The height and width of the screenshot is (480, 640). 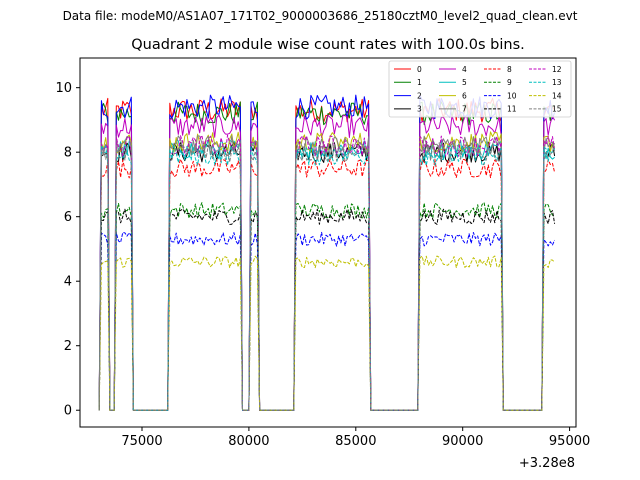 I want to click on y-tick-label: 0, so click(x=68, y=411).